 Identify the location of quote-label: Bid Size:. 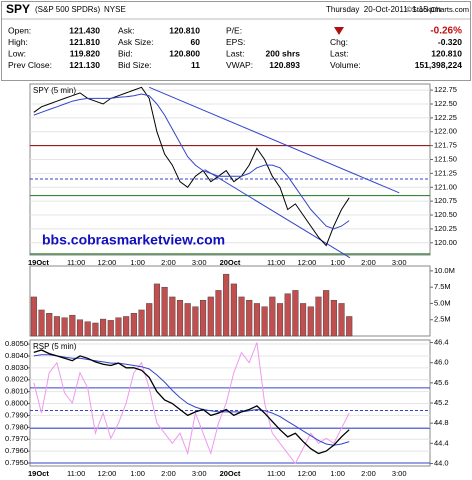
(135, 65).